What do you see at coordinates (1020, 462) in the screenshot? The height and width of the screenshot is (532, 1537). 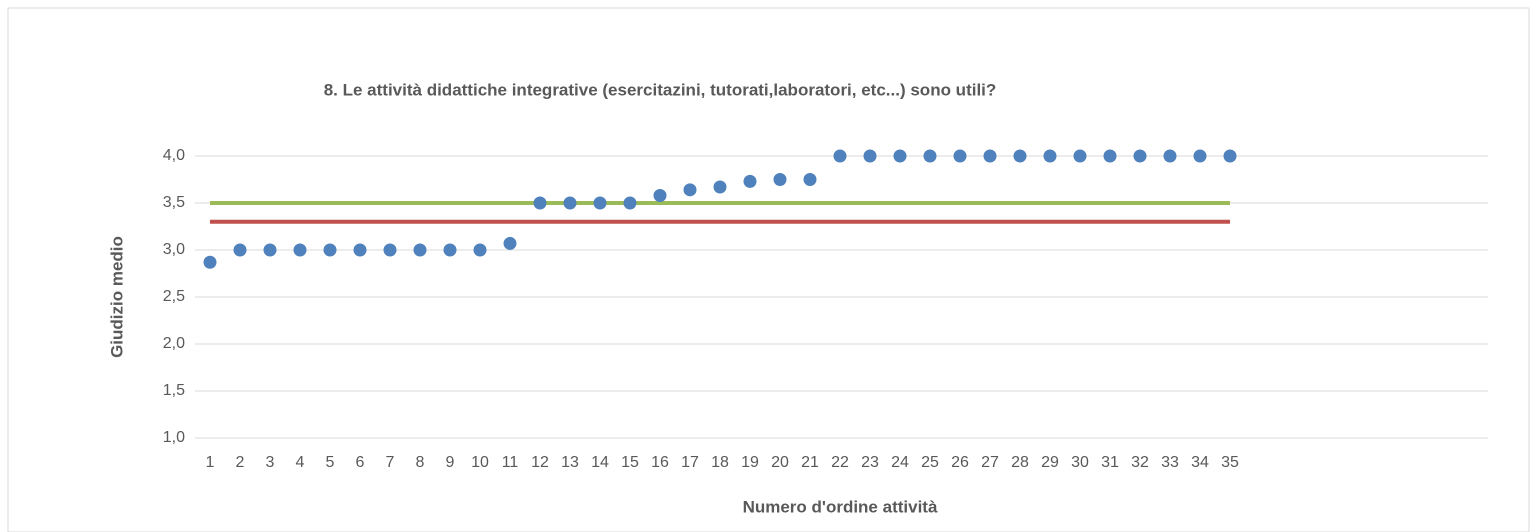 I see `x-tick-label: 28` at bounding box center [1020, 462].